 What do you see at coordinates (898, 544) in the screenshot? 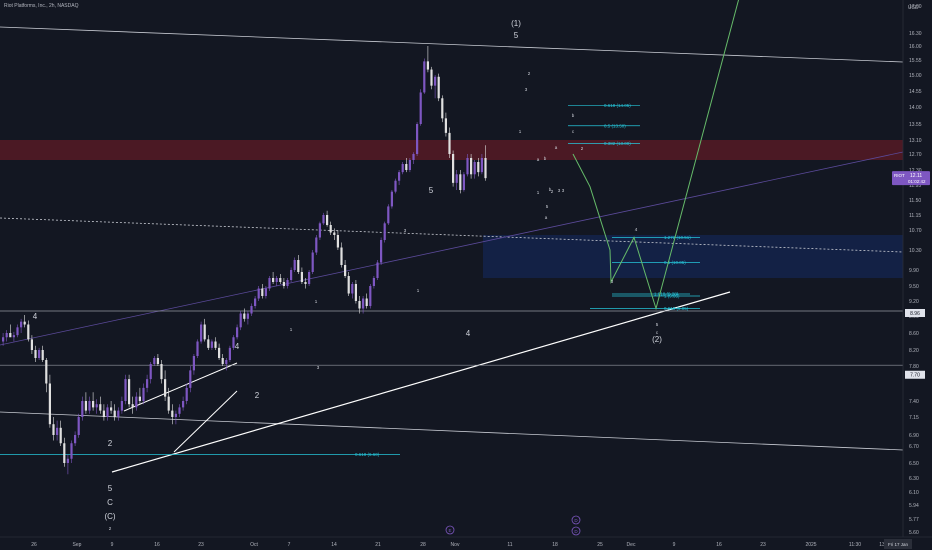
I see `time-cursor-badge` at bounding box center [898, 544].